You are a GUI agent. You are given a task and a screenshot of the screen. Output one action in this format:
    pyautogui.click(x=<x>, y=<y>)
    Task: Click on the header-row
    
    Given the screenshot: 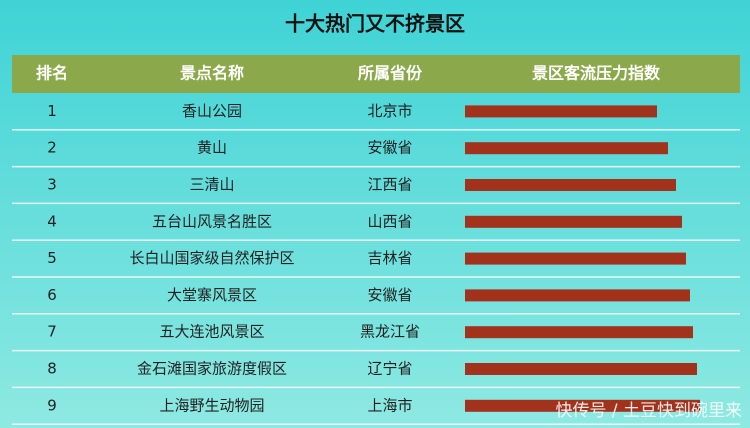 What is the action you would take?
    pyautogui.click(x=376, y=74)
    